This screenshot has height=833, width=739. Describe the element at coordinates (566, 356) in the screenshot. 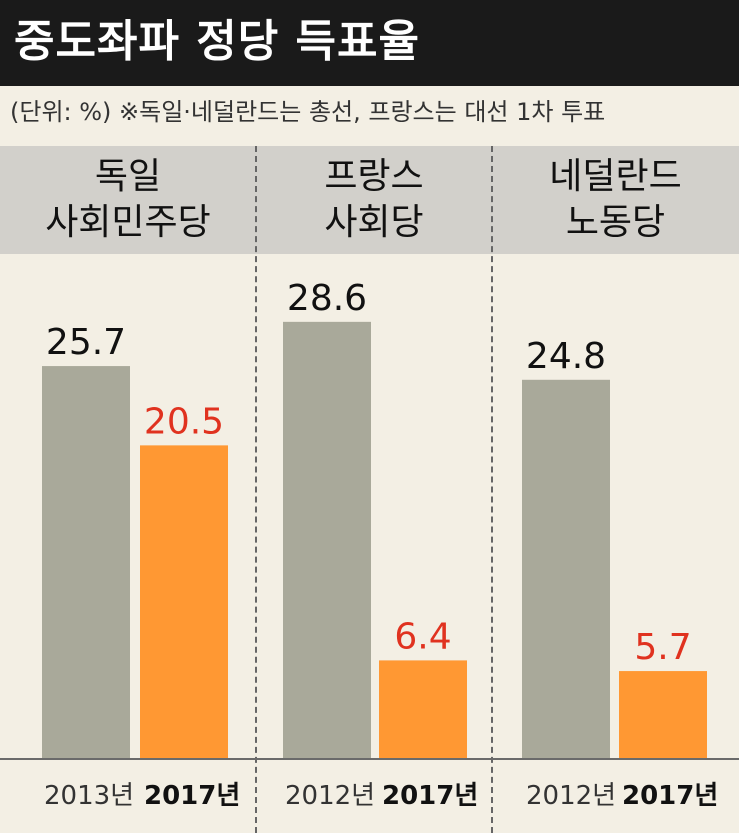

I see `bar-value-label: 24.8` at that location.